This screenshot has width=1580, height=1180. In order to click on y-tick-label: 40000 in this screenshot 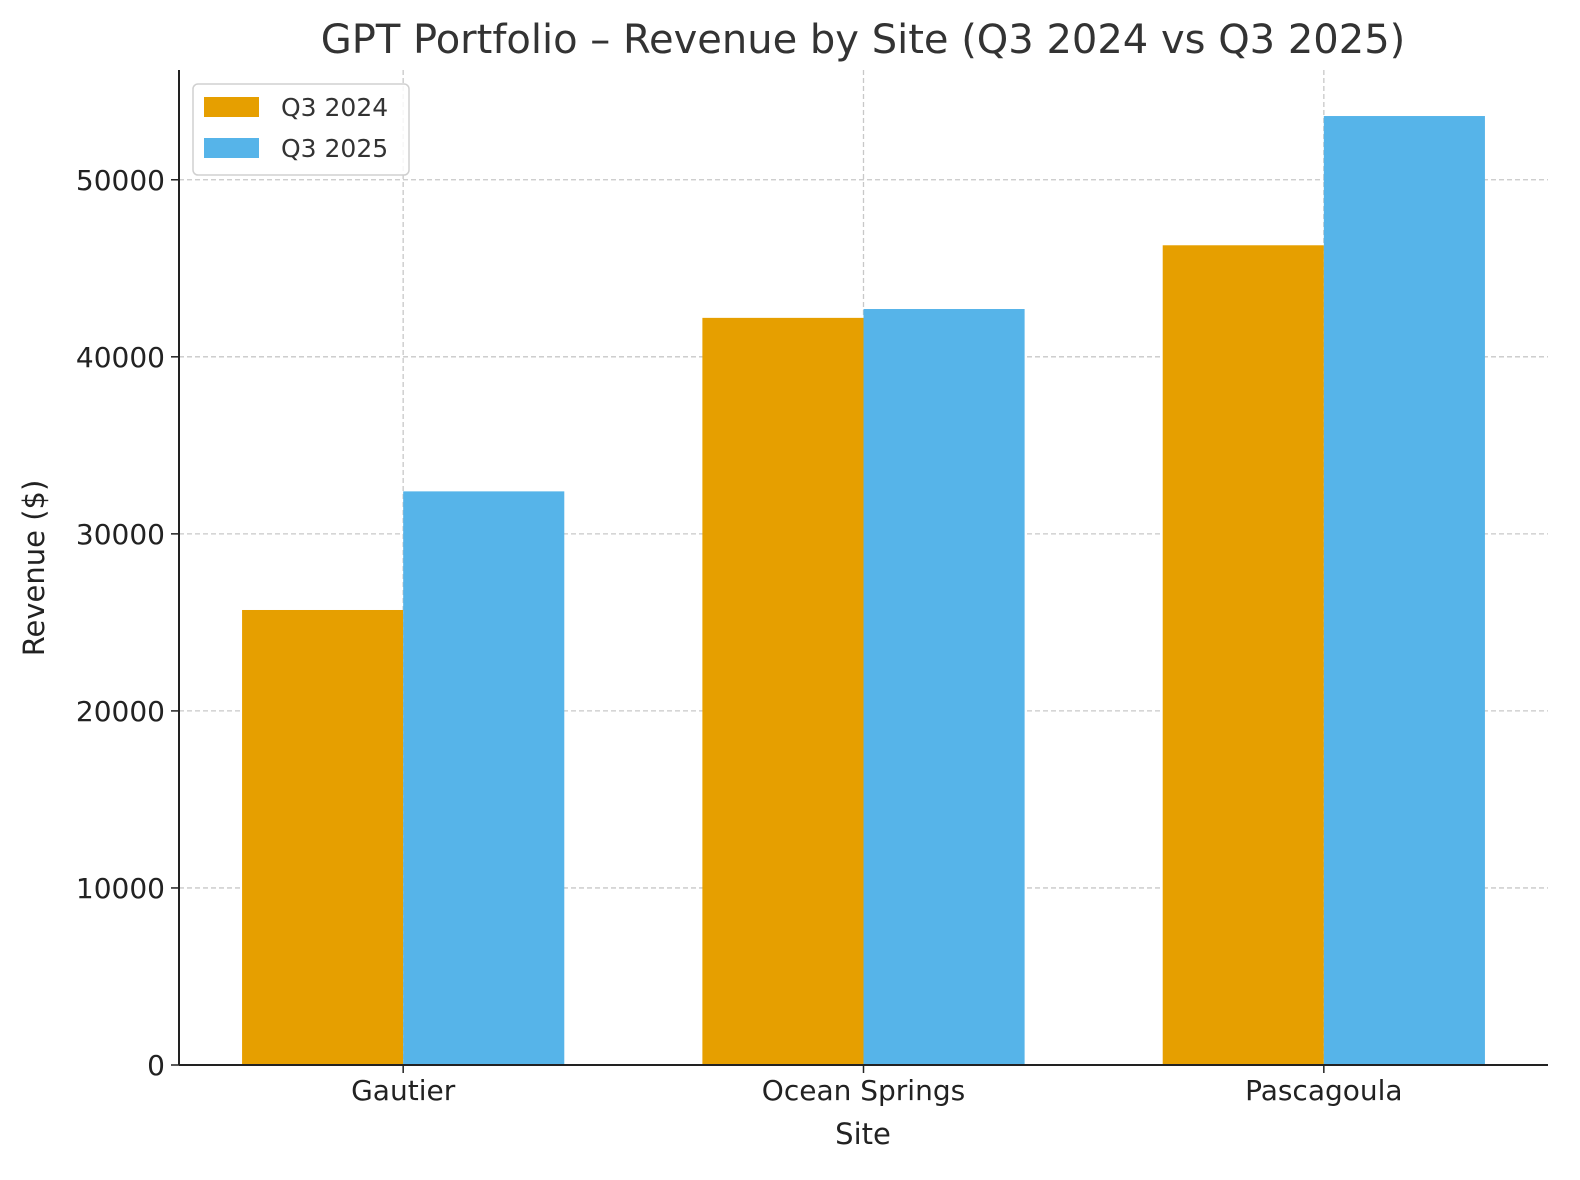, I will do `click(120, 357)`.